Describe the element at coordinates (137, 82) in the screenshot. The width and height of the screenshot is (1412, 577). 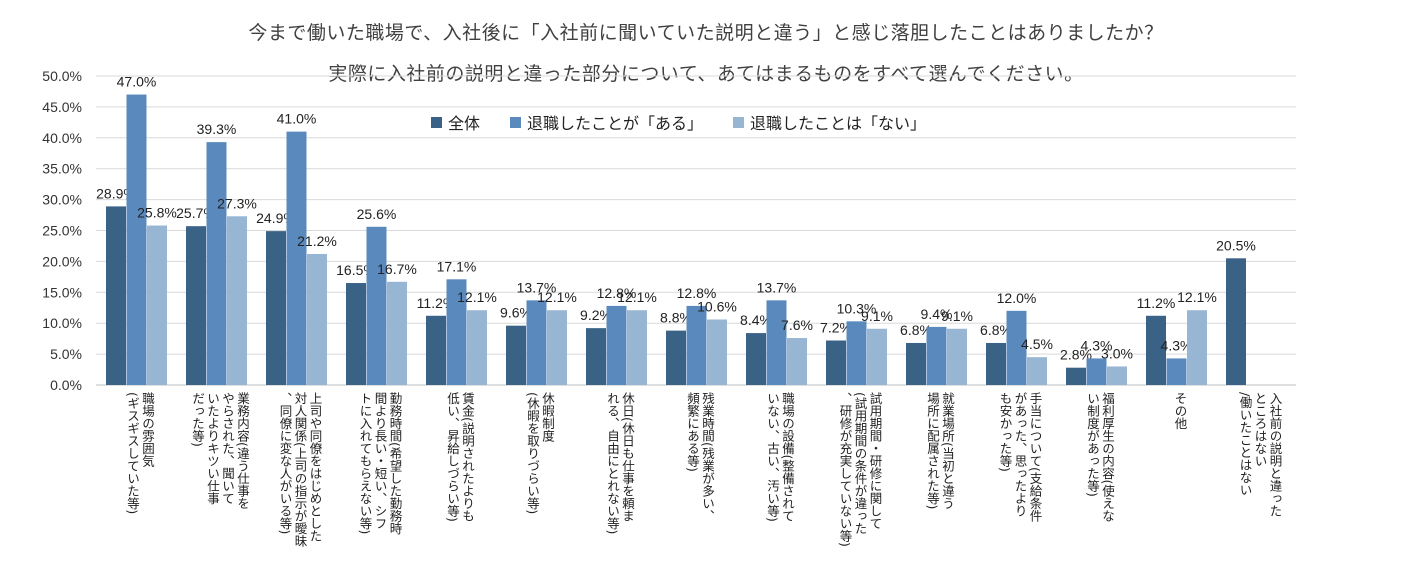
I see `data-label-quit-yes: 47.0%` at that location.